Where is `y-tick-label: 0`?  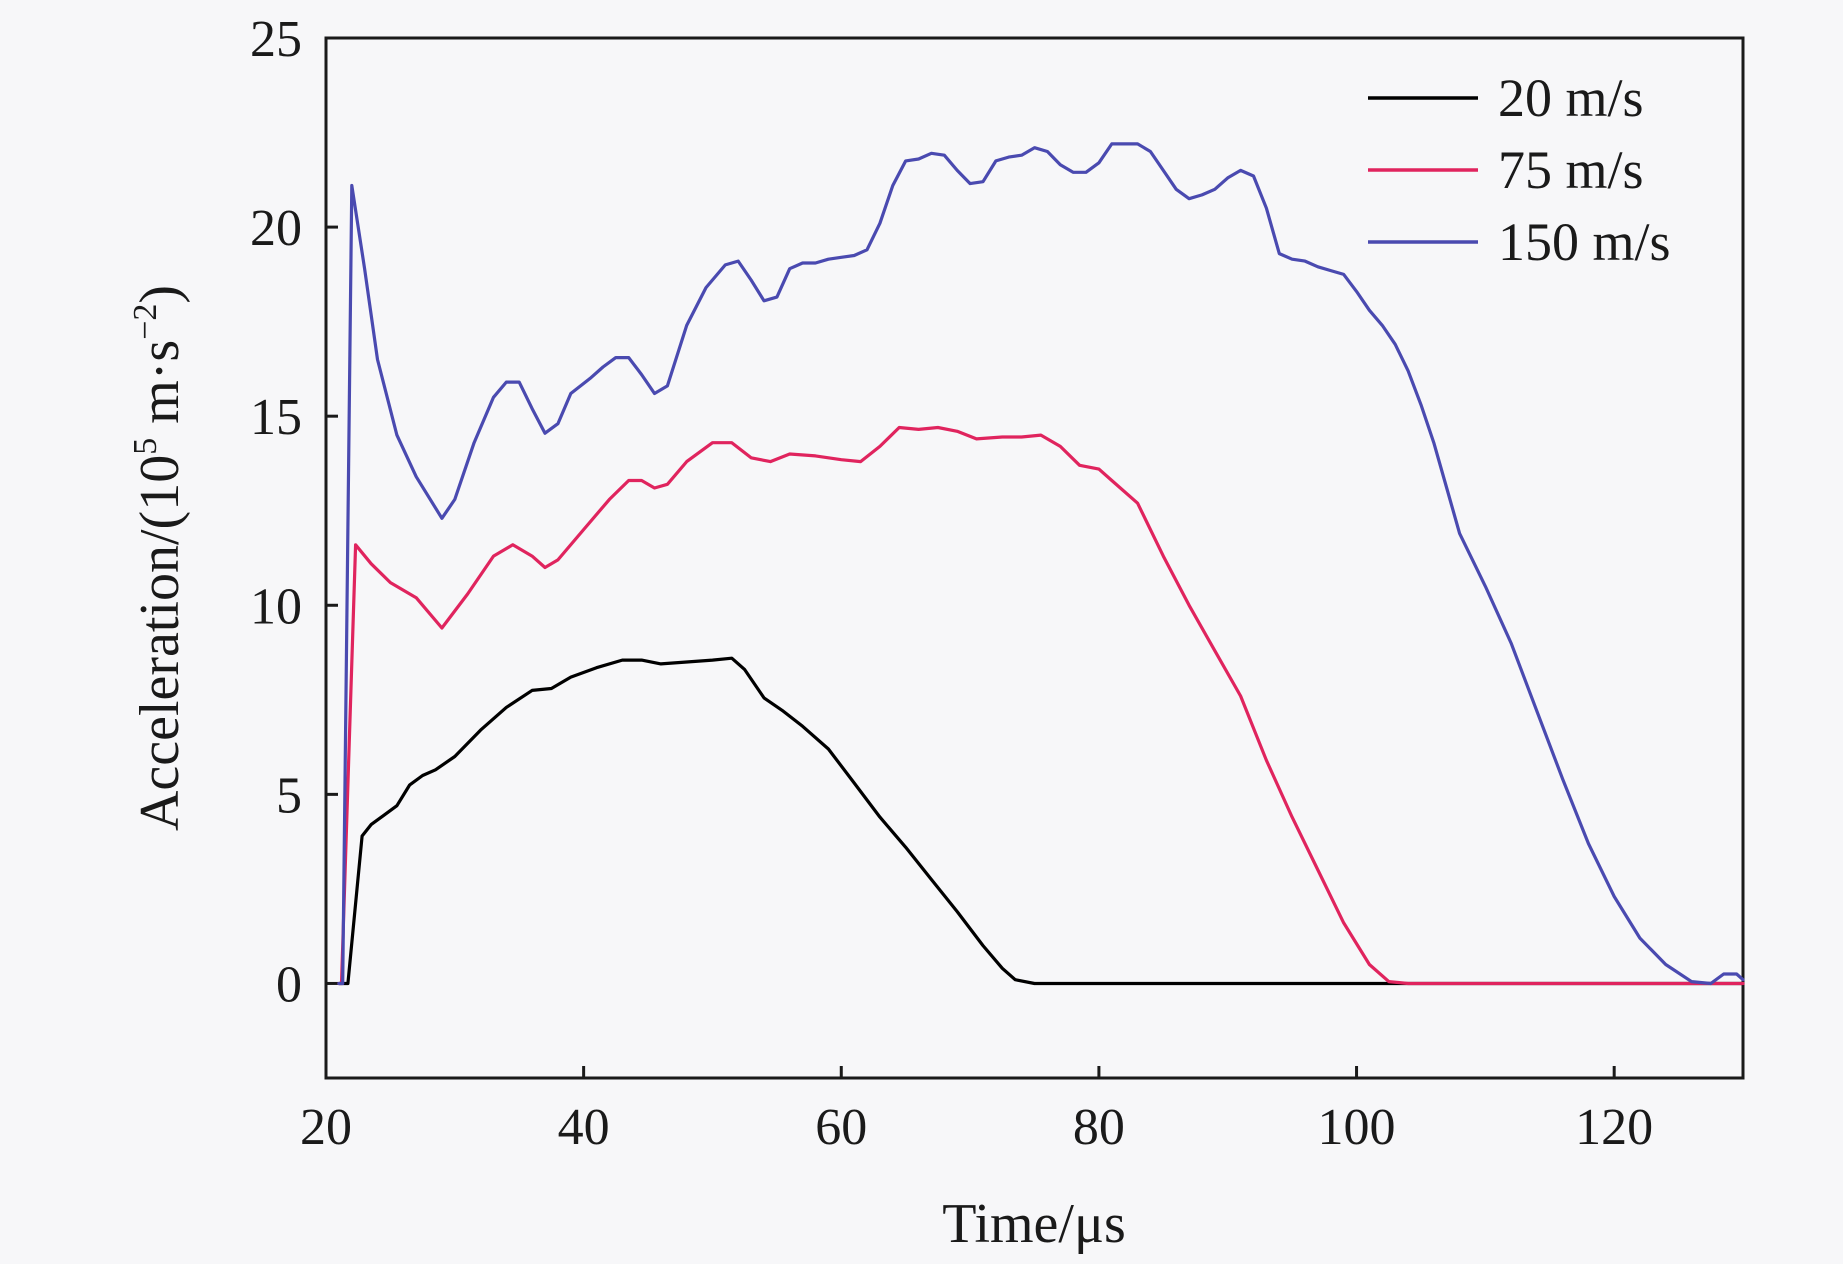
y-tick-label: 0 is located at coordinates (289, 984).